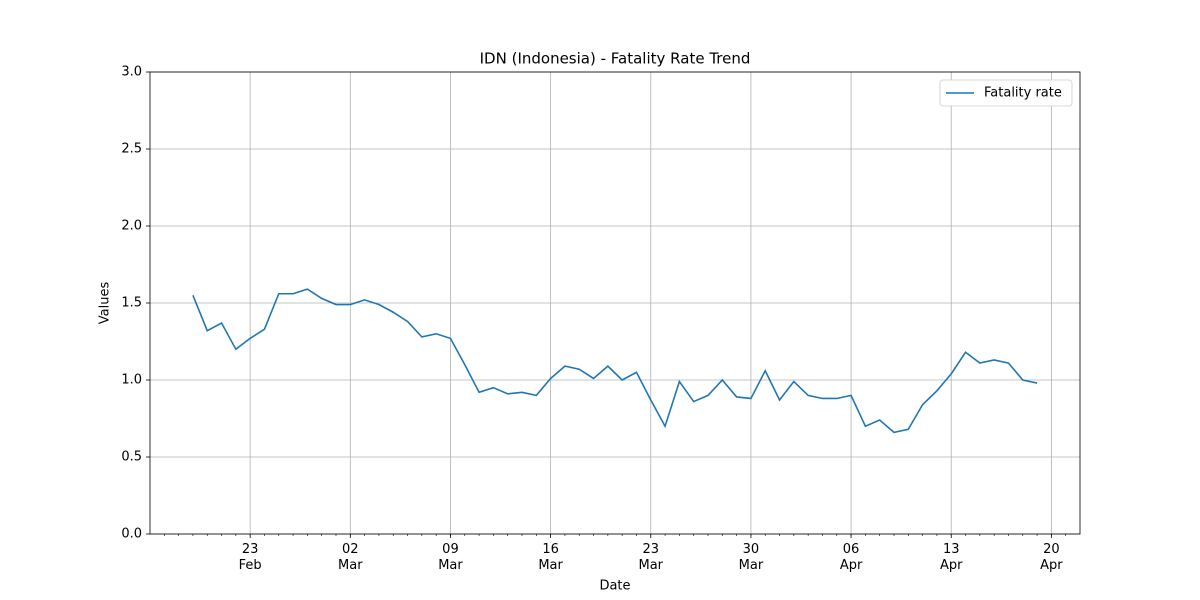 This screenshot has width=1200, height=600. I want to click on x-tick-label: 23 Mar, so click(651, 557).